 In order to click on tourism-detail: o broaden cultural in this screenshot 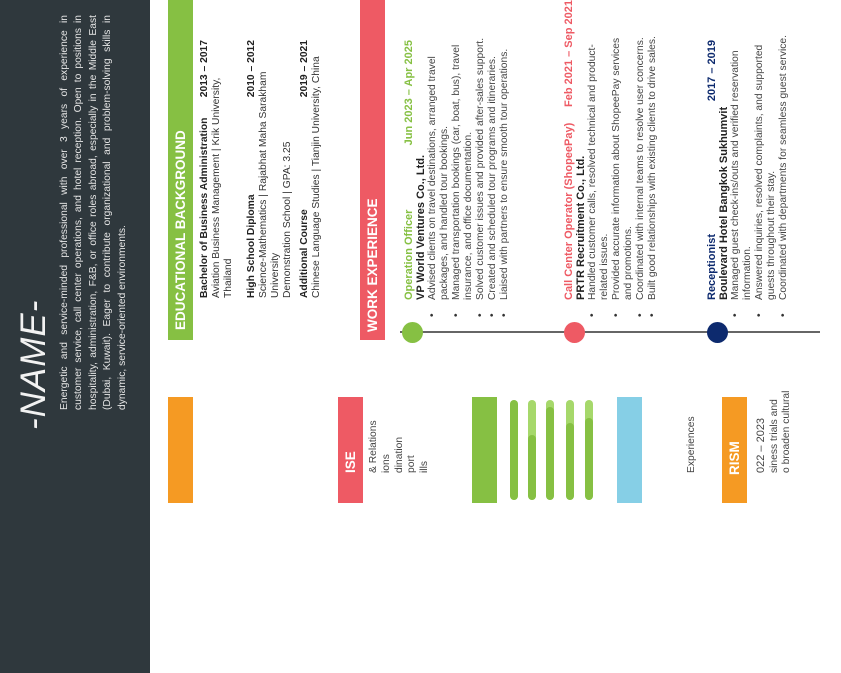, I will do `click(786, 431)`.